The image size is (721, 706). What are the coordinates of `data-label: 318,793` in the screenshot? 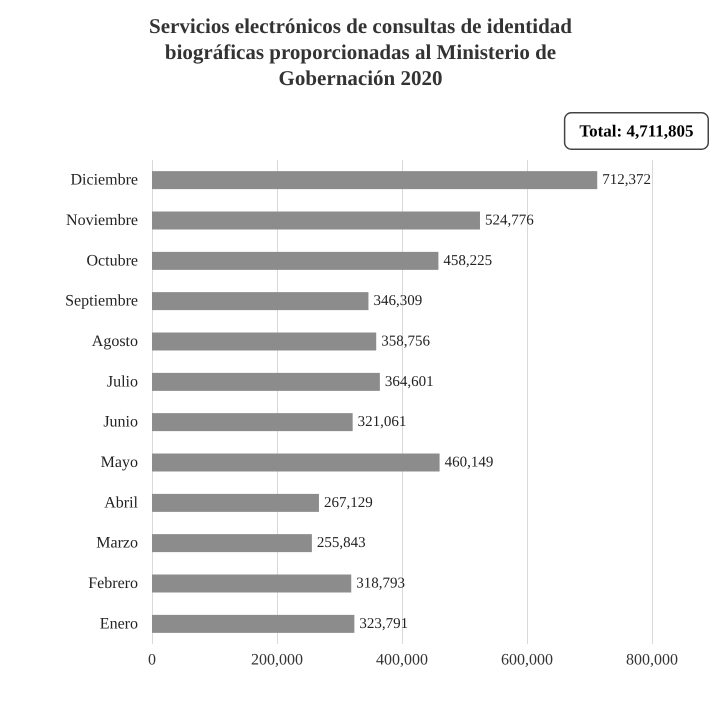 It's located at (380, 584).